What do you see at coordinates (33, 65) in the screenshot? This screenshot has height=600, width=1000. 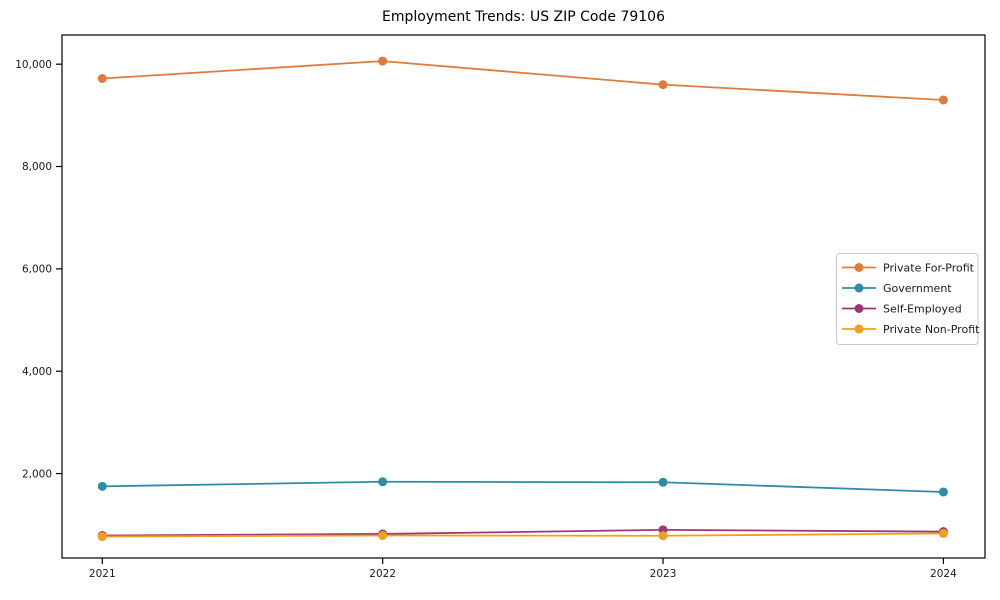 I see `y-tick-label: 10,000` at bounding box center [33, 65].